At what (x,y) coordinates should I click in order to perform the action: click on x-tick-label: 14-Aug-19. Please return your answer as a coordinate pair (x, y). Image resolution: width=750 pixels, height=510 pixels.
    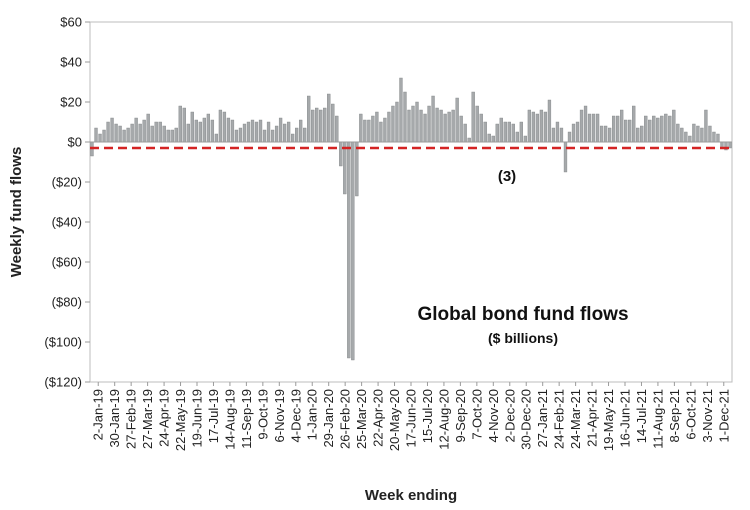
    Looking at the image, I should click on (229, 419).